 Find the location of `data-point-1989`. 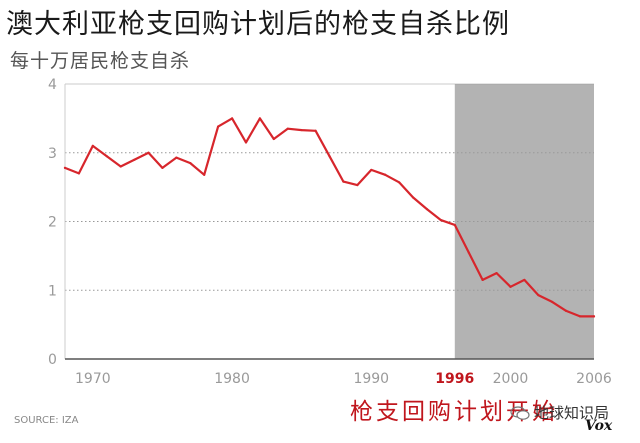

data-point-1989 is located at coordinates (357, 185).